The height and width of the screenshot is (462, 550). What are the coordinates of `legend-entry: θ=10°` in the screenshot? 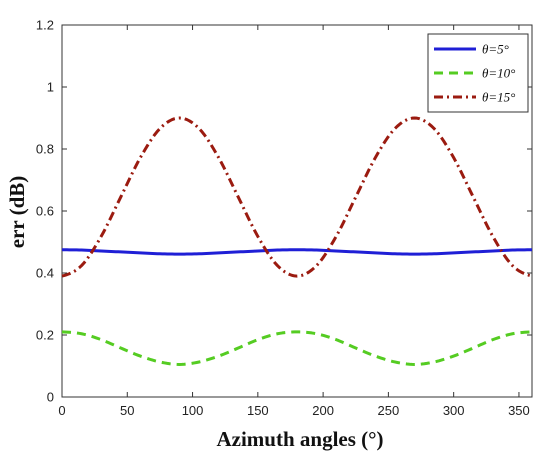 It's located at (498, 73).